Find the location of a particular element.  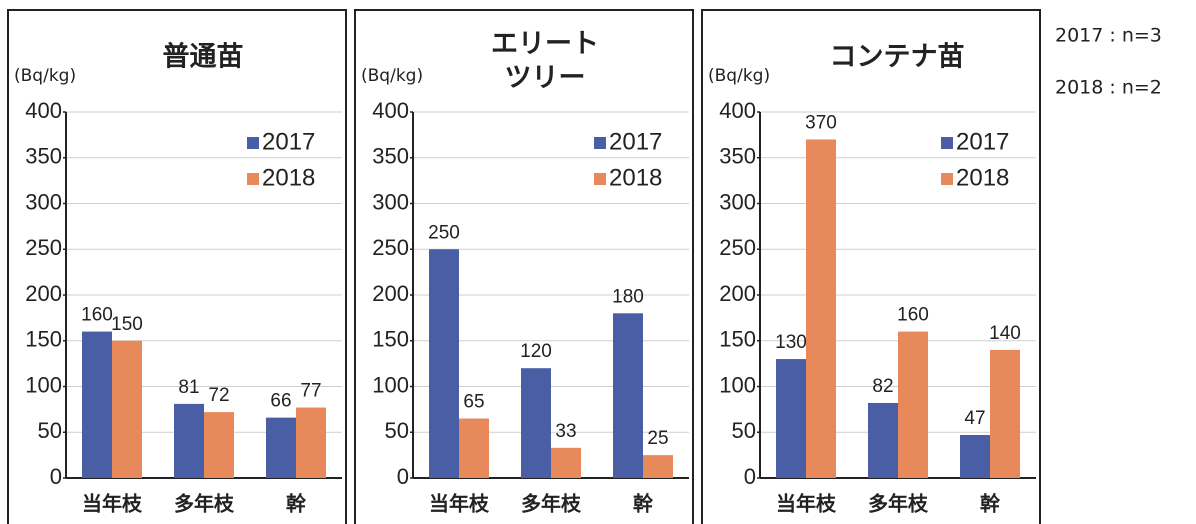

chart-title: コンテナ苗 is located at coordinates (897, 57).